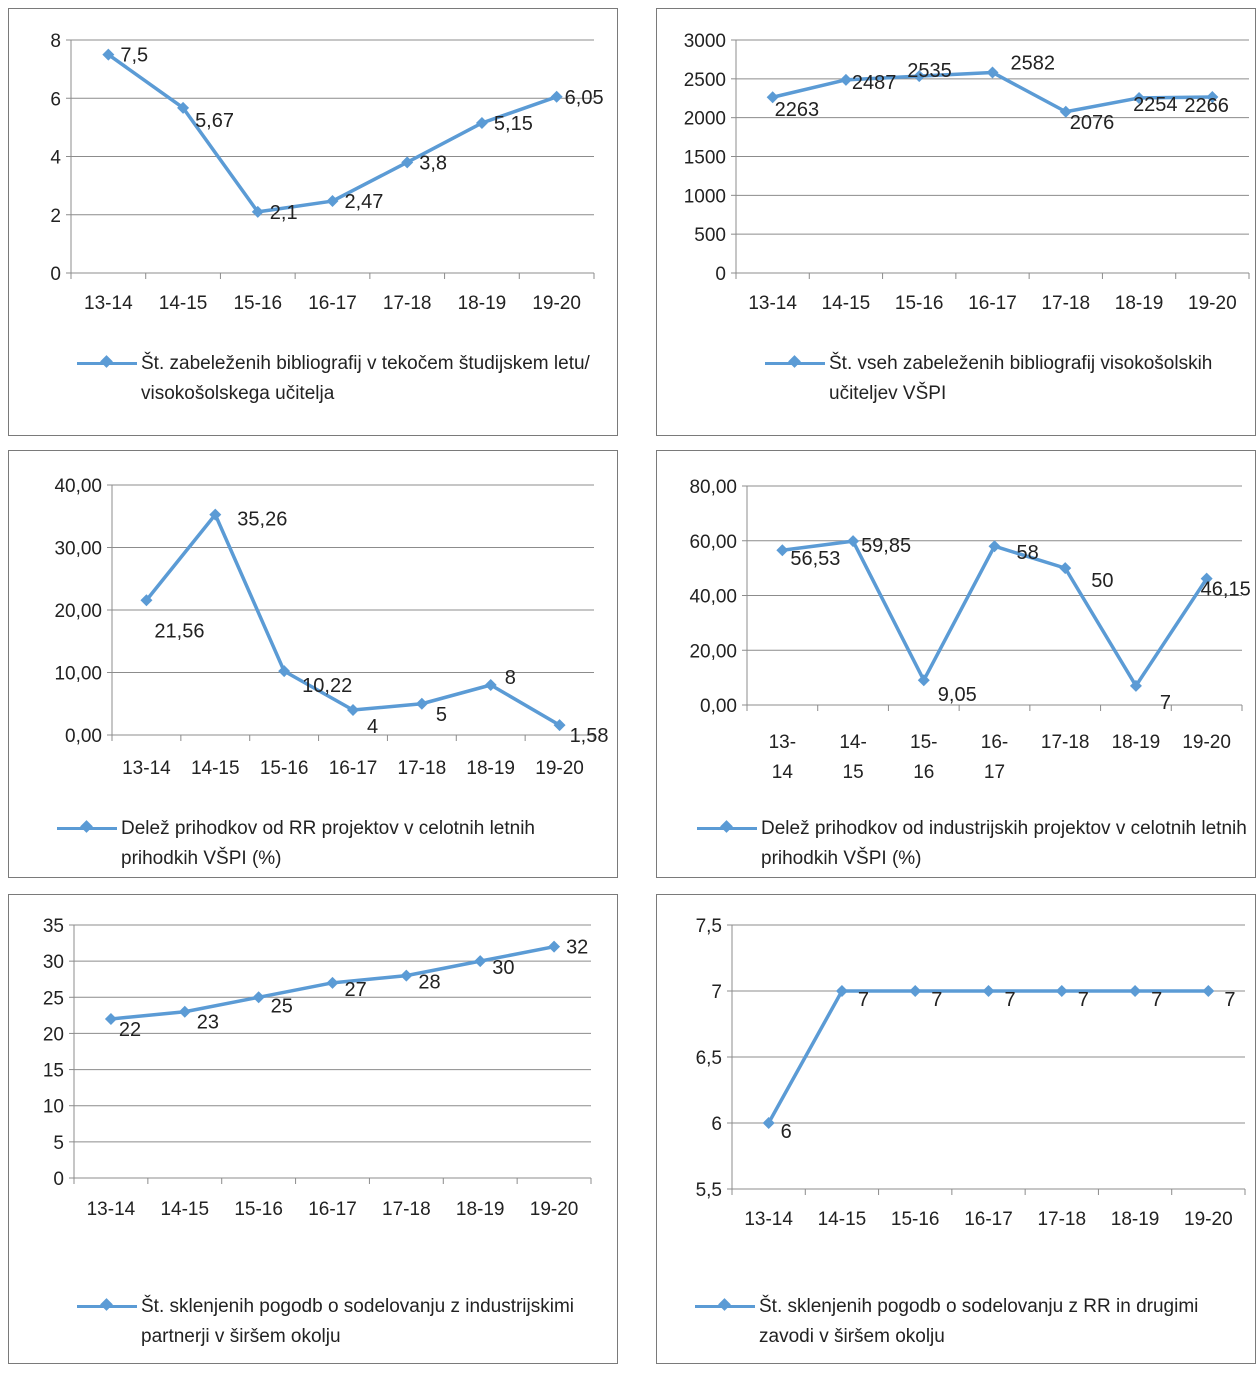 This screenshot has width=1258, height=1374. I want to click on data-label: 8, so click(510, 678).